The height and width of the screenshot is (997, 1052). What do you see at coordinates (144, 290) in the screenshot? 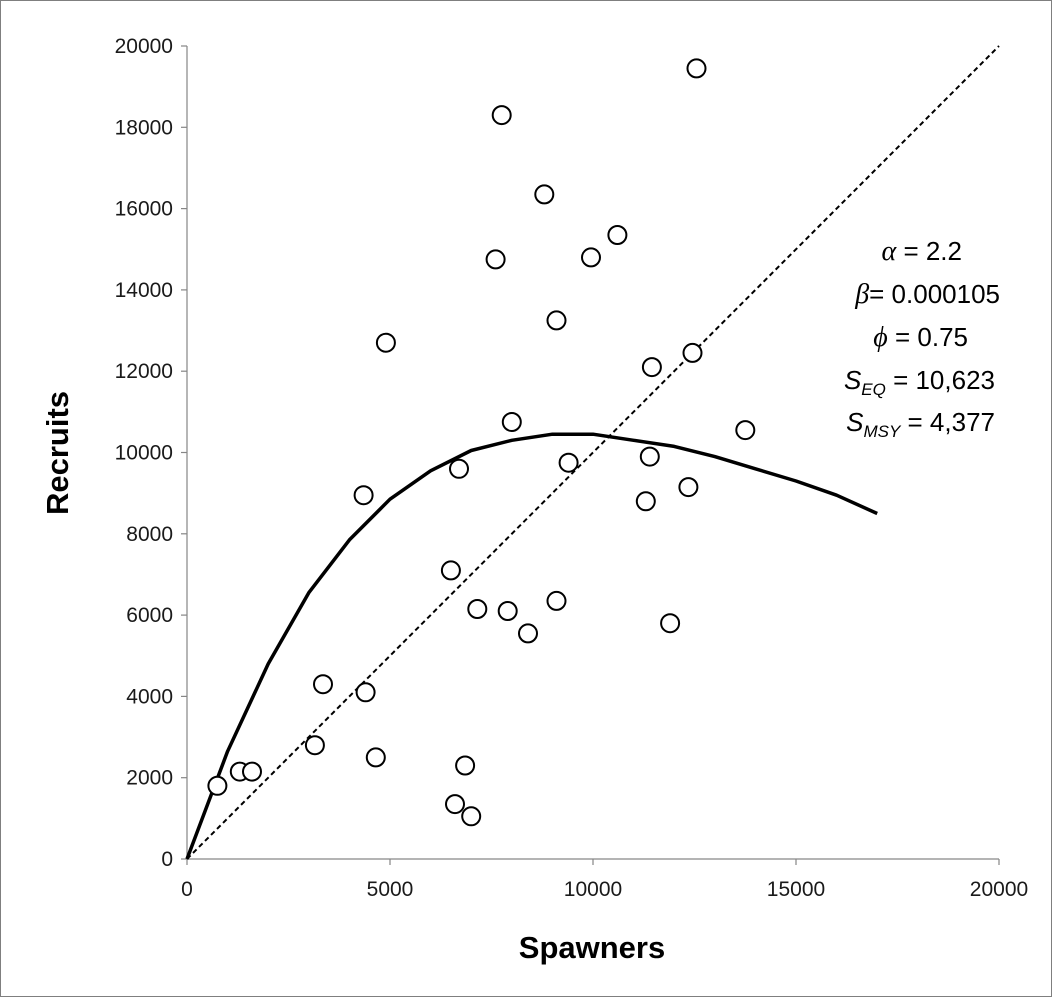
I see `y-tick-label: 14000` at bounding box center [144, 290].